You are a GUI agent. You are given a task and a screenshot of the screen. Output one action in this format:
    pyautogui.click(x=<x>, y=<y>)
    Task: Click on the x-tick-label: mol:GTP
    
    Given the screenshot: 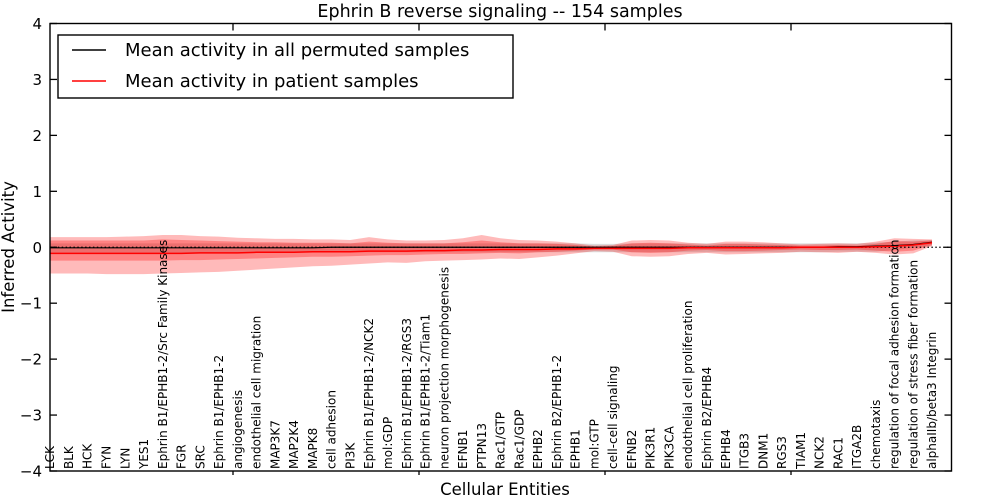 What is the action you would take?
    pyautogui.click(x=594, y=444)
    